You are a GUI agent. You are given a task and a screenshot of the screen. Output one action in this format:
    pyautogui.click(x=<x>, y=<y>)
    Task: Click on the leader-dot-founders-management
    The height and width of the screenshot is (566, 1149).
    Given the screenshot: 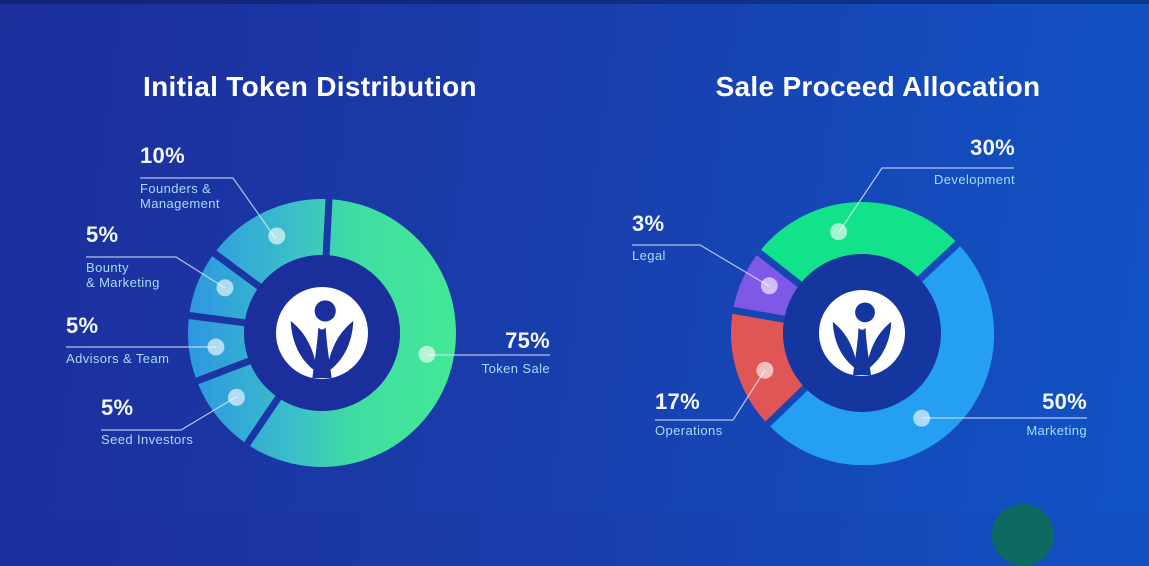 What is the action you would take?
    pyautogui.click(x=277, y=236)
    